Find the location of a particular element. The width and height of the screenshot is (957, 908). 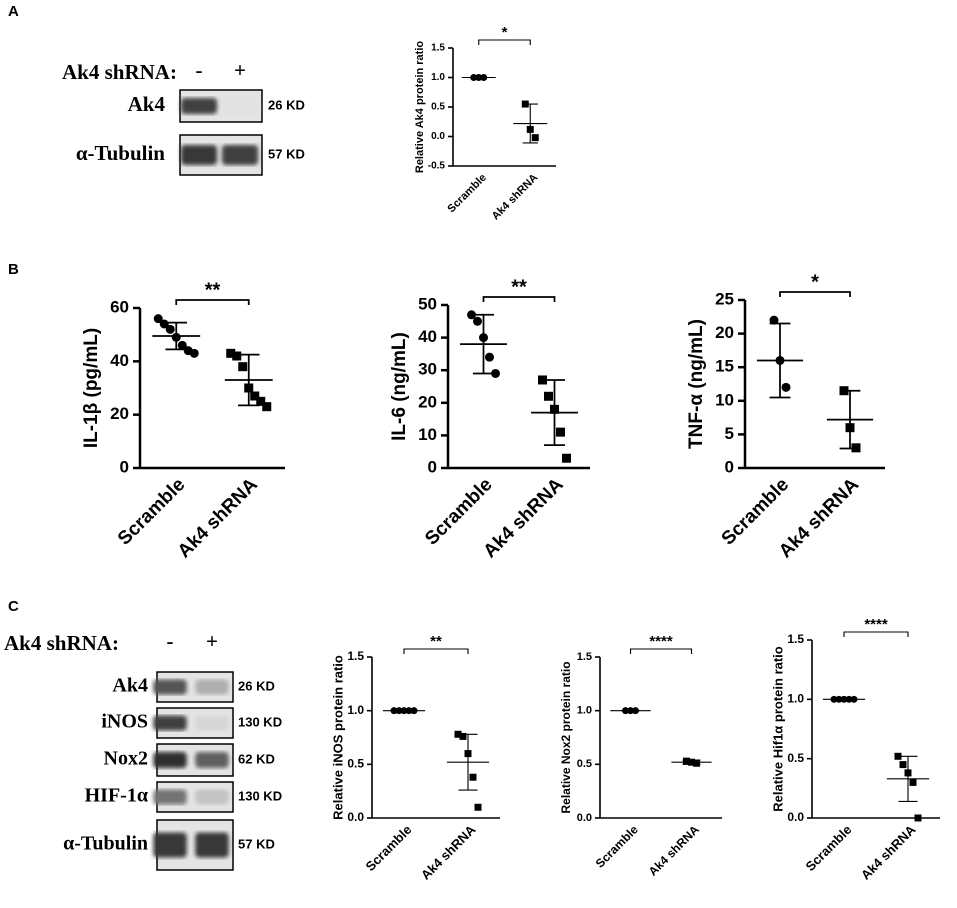

blot-size-label: 130 KD is located at coordinates (260, 795).